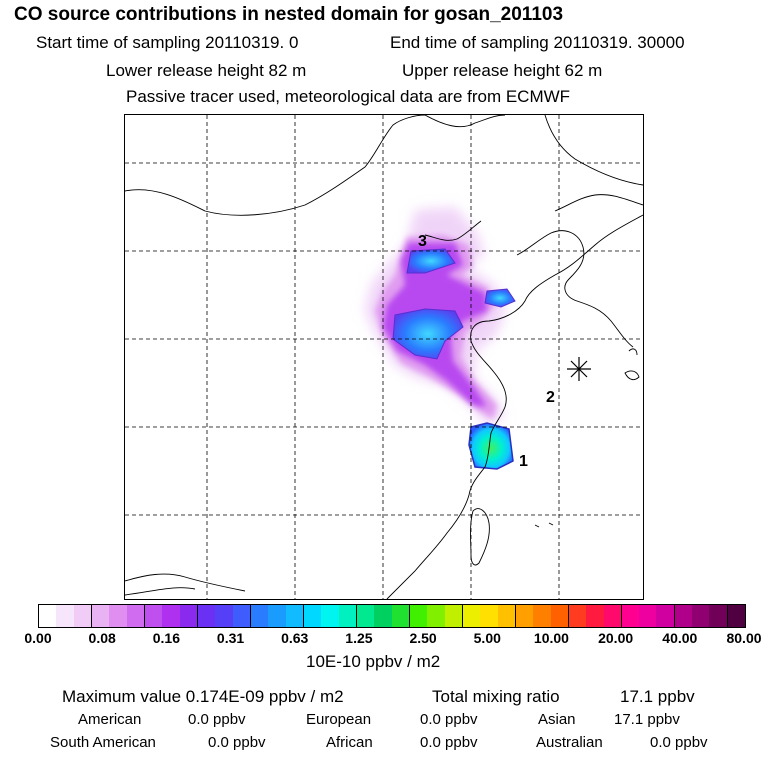  I want to click on colorbar-tick-label: 10.00, so click(551, 638).